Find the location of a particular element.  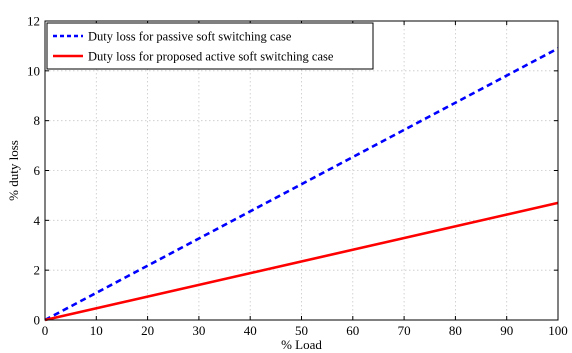

x-tick-label: 100 is located at coordinates (558, 330).